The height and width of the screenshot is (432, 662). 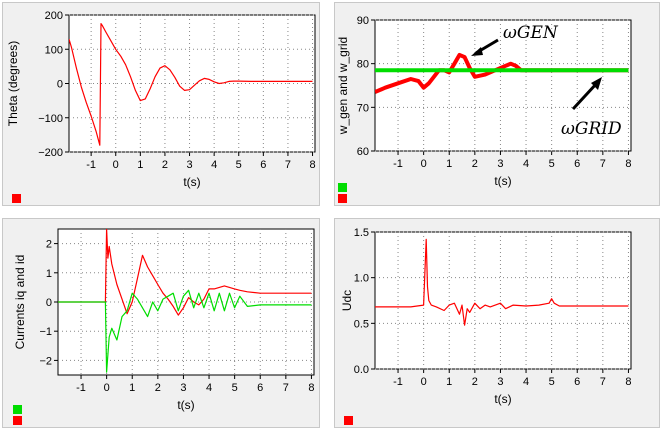 What do you see at coordinates (363, 152) in the screenshot?
I see `y-tick-label: 60` at bounding box center [363, 152].